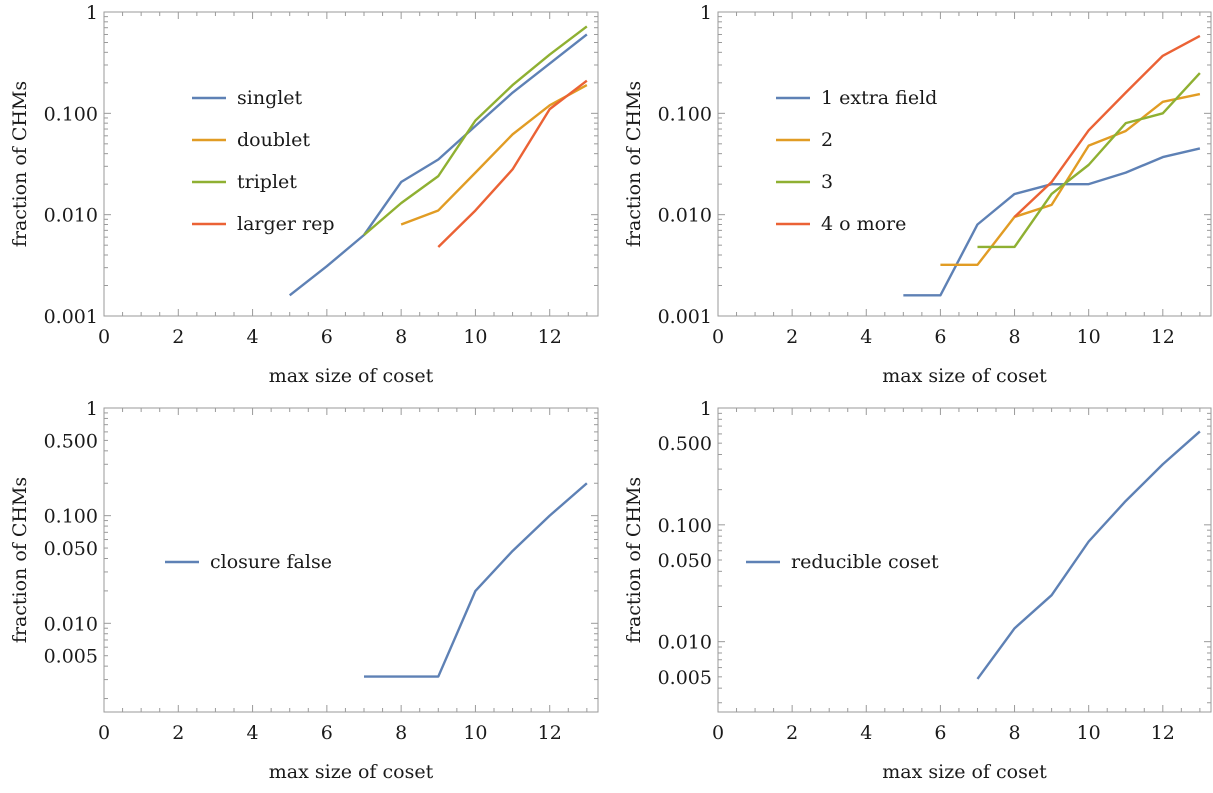 The image size is (1213, 793). What do you see at coordinates (267, 182) in the screenshot?
I see `legend-label: triplet` at bounding box center [267, 182].